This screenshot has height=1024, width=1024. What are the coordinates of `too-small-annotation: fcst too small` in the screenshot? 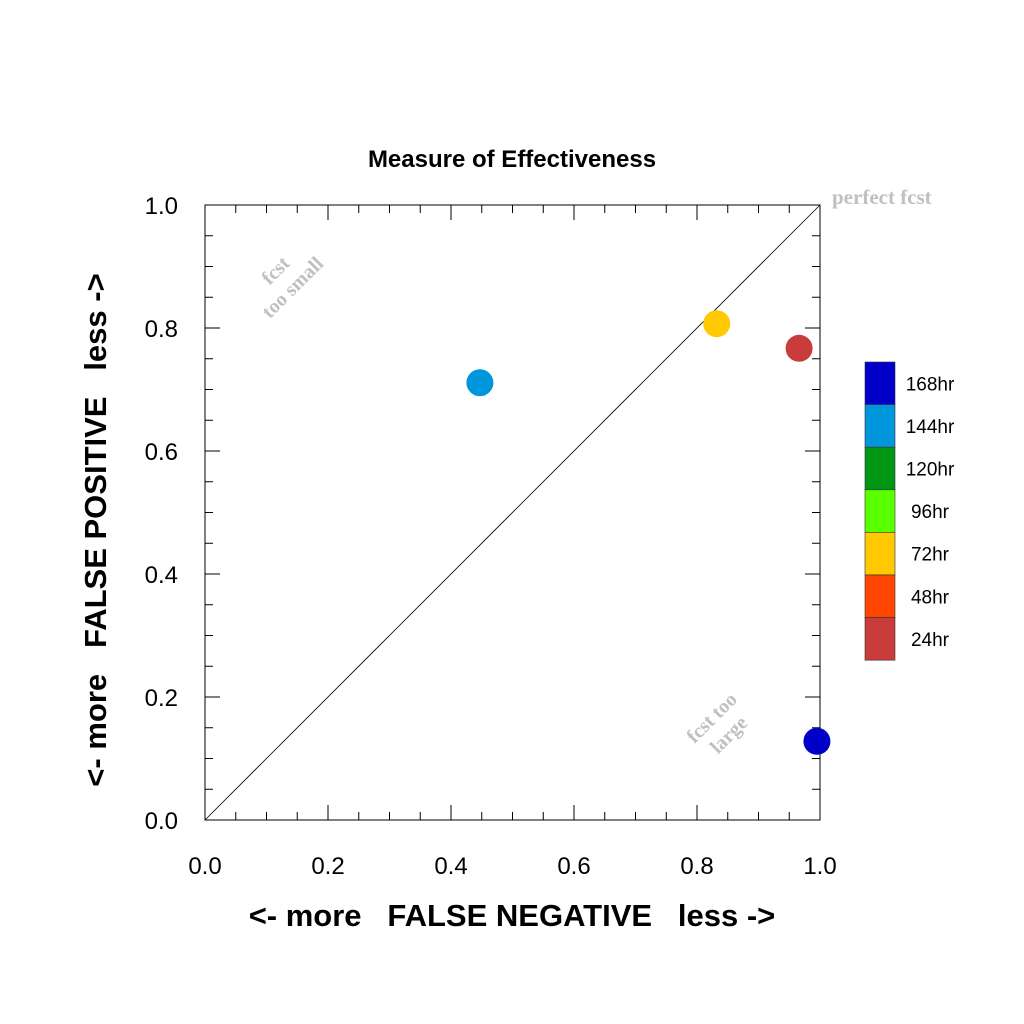 It's located at (292, 287).